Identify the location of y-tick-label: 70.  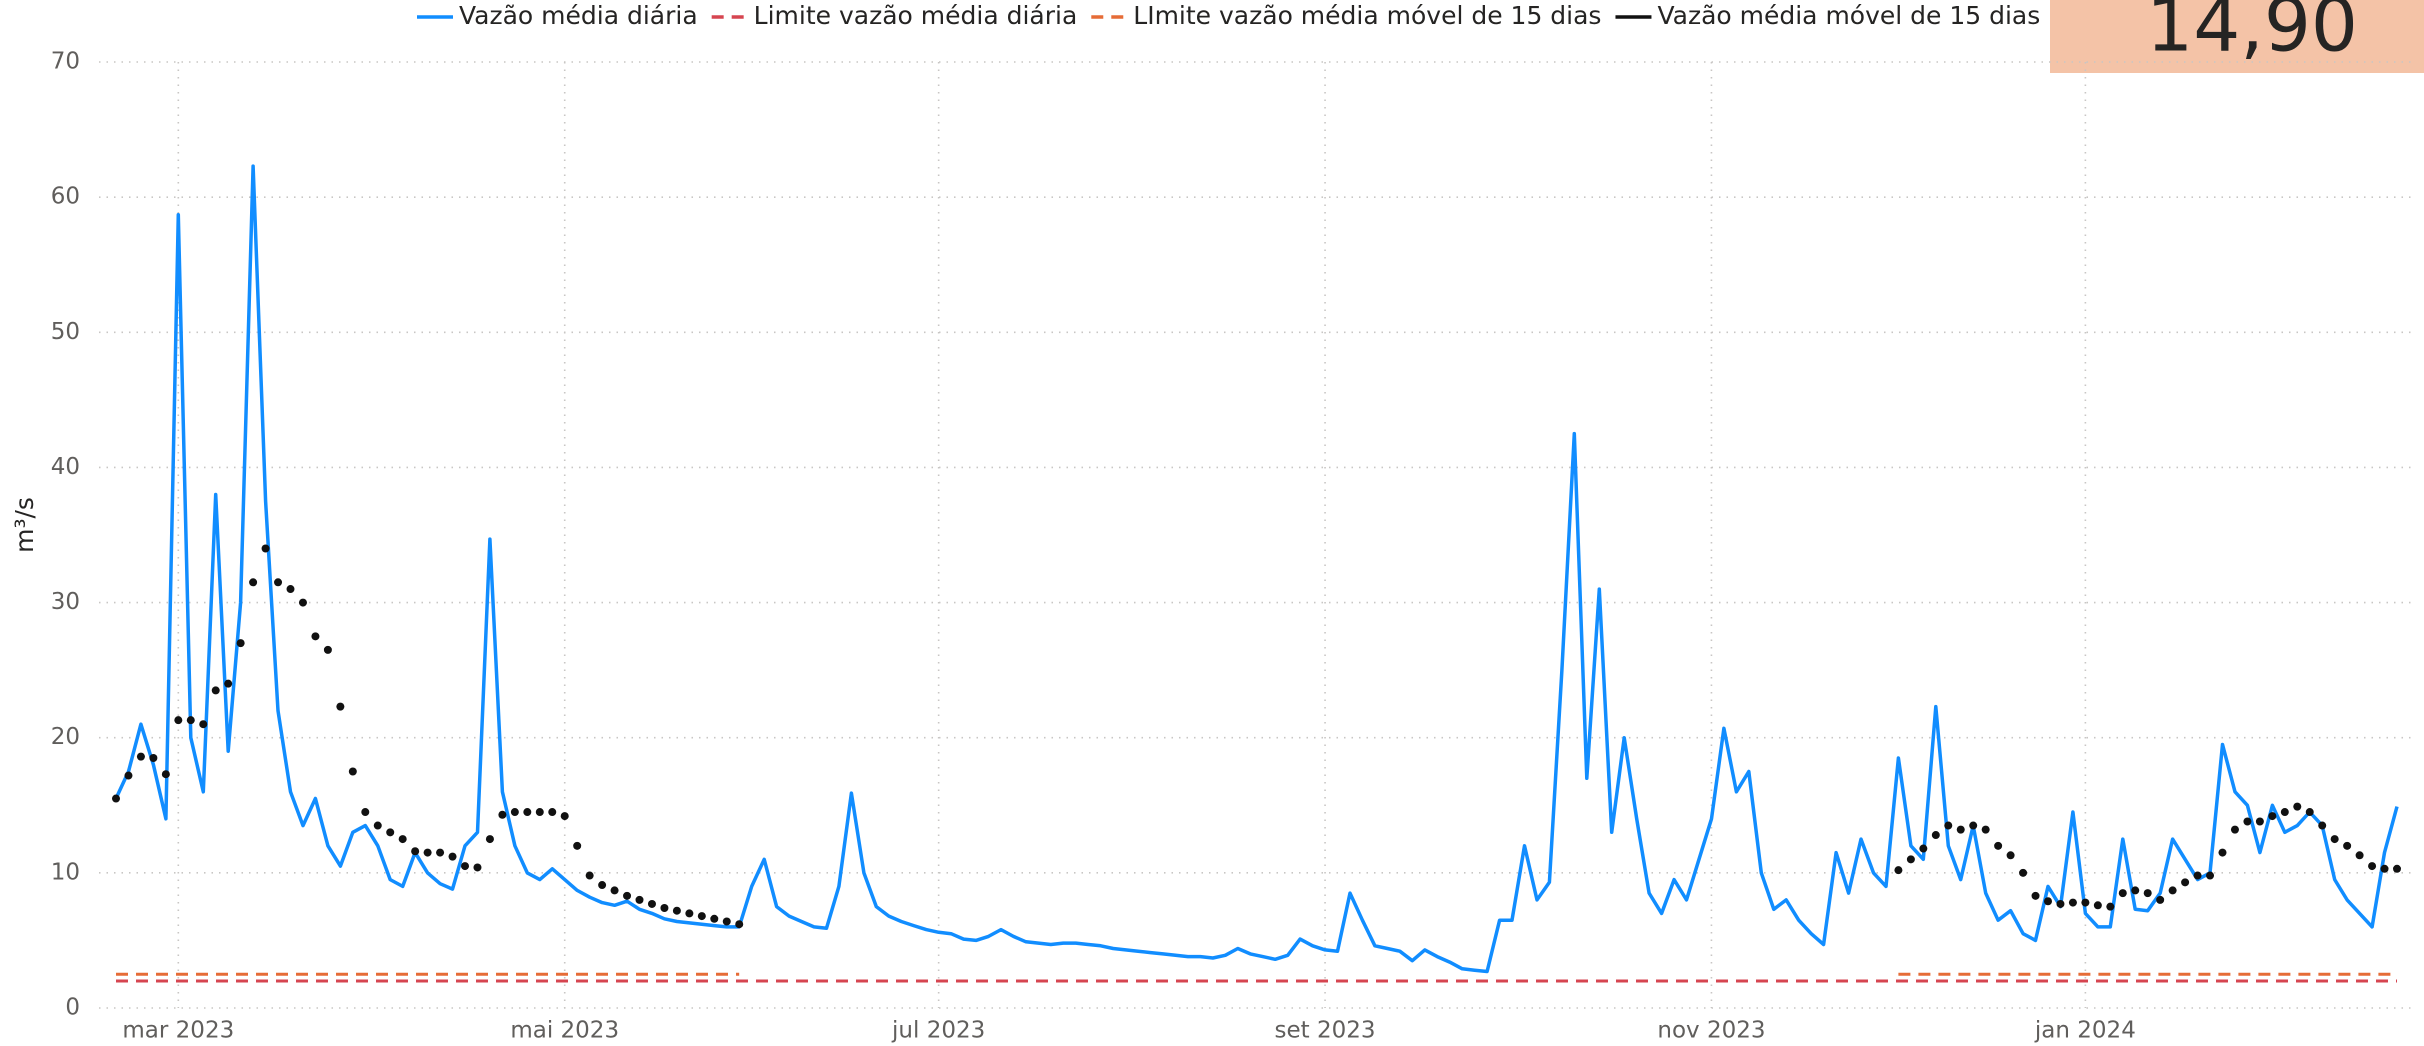
(65, 62).